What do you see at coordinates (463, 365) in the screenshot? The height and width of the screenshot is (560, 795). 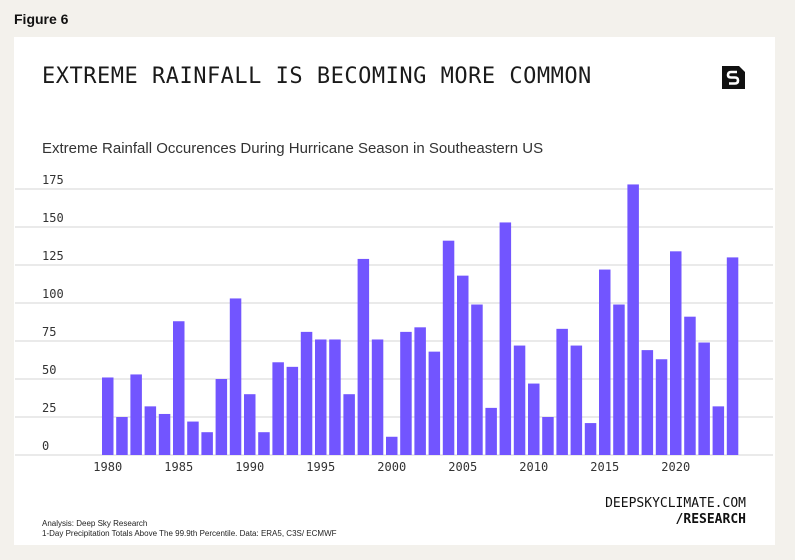 I see `bar-2005` at bounding box center [463, 365].